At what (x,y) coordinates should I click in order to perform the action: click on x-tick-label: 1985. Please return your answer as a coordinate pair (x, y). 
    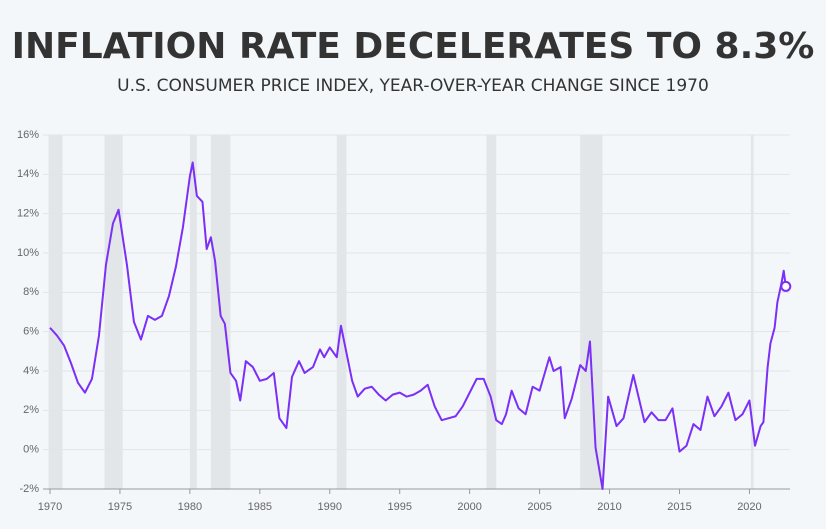
    Looking at the image, I should click on (260, 507).